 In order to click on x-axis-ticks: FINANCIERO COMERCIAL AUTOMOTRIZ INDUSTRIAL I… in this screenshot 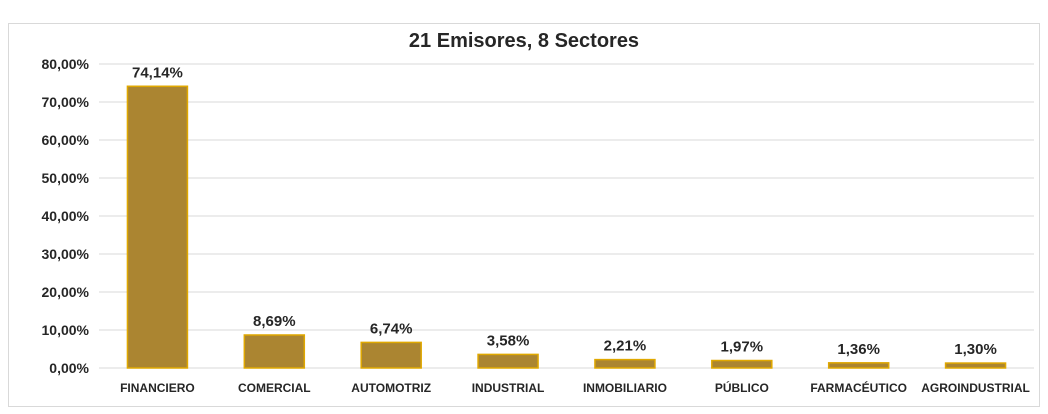, I will do `click(575, 387)`.